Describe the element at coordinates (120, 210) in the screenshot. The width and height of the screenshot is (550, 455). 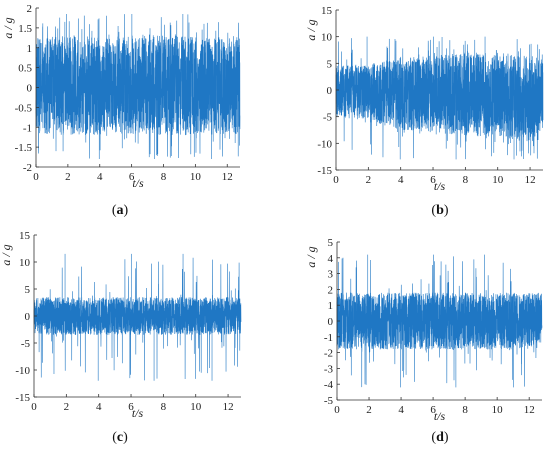
I see `panel-label-a: (a)` at that location.